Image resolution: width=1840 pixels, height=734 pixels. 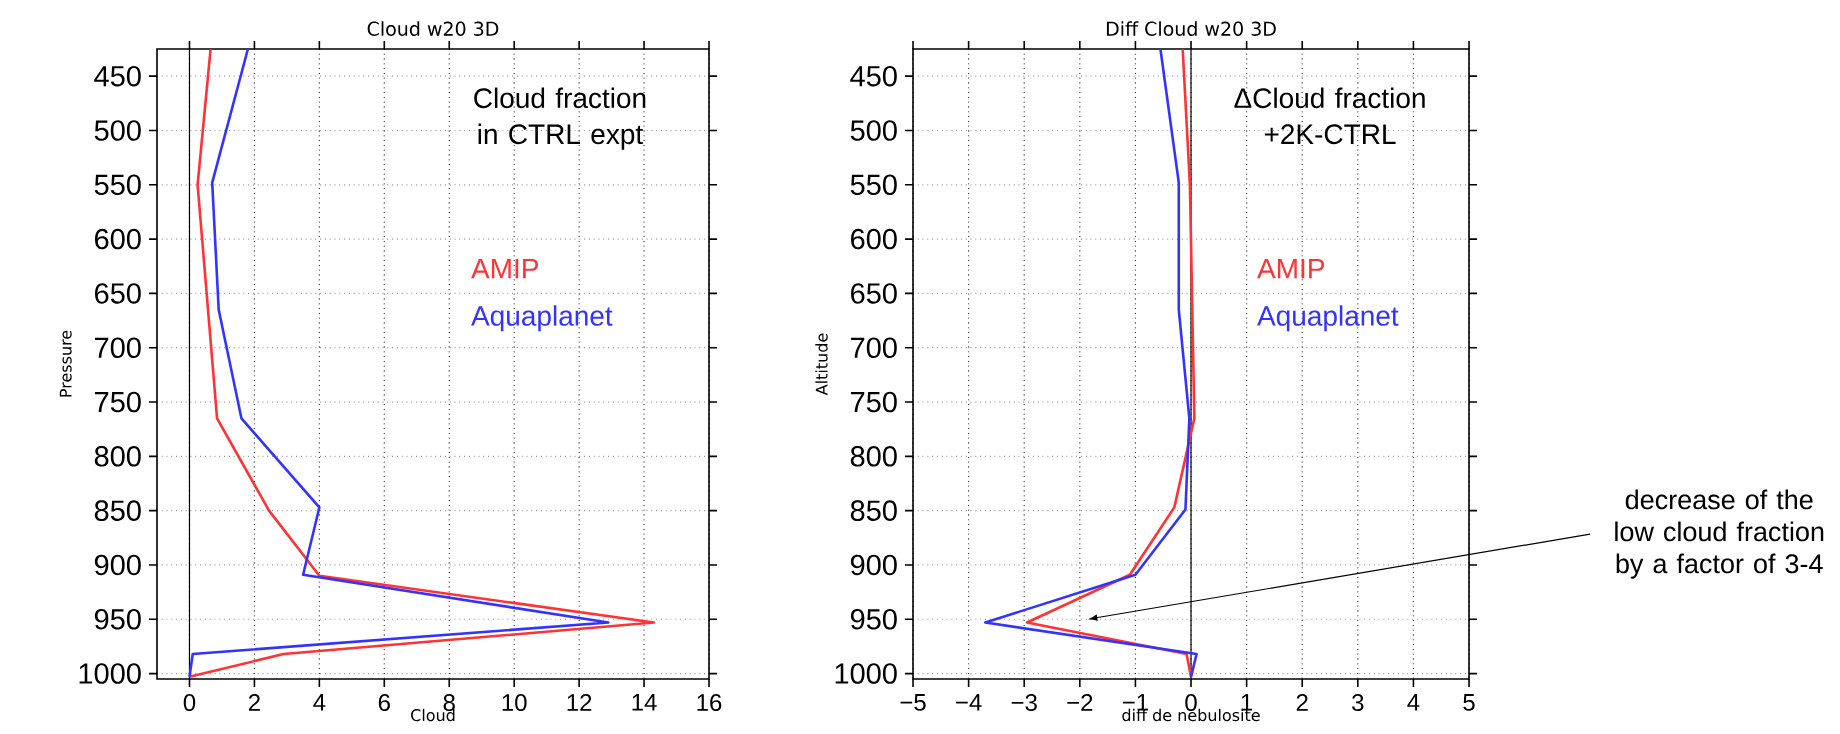 What do you see at coordinates (1329, 116) in the screenshot?
I see `annotation: ΔCloud fraction +2K-CTRL` at bounding box center [1329, 116].